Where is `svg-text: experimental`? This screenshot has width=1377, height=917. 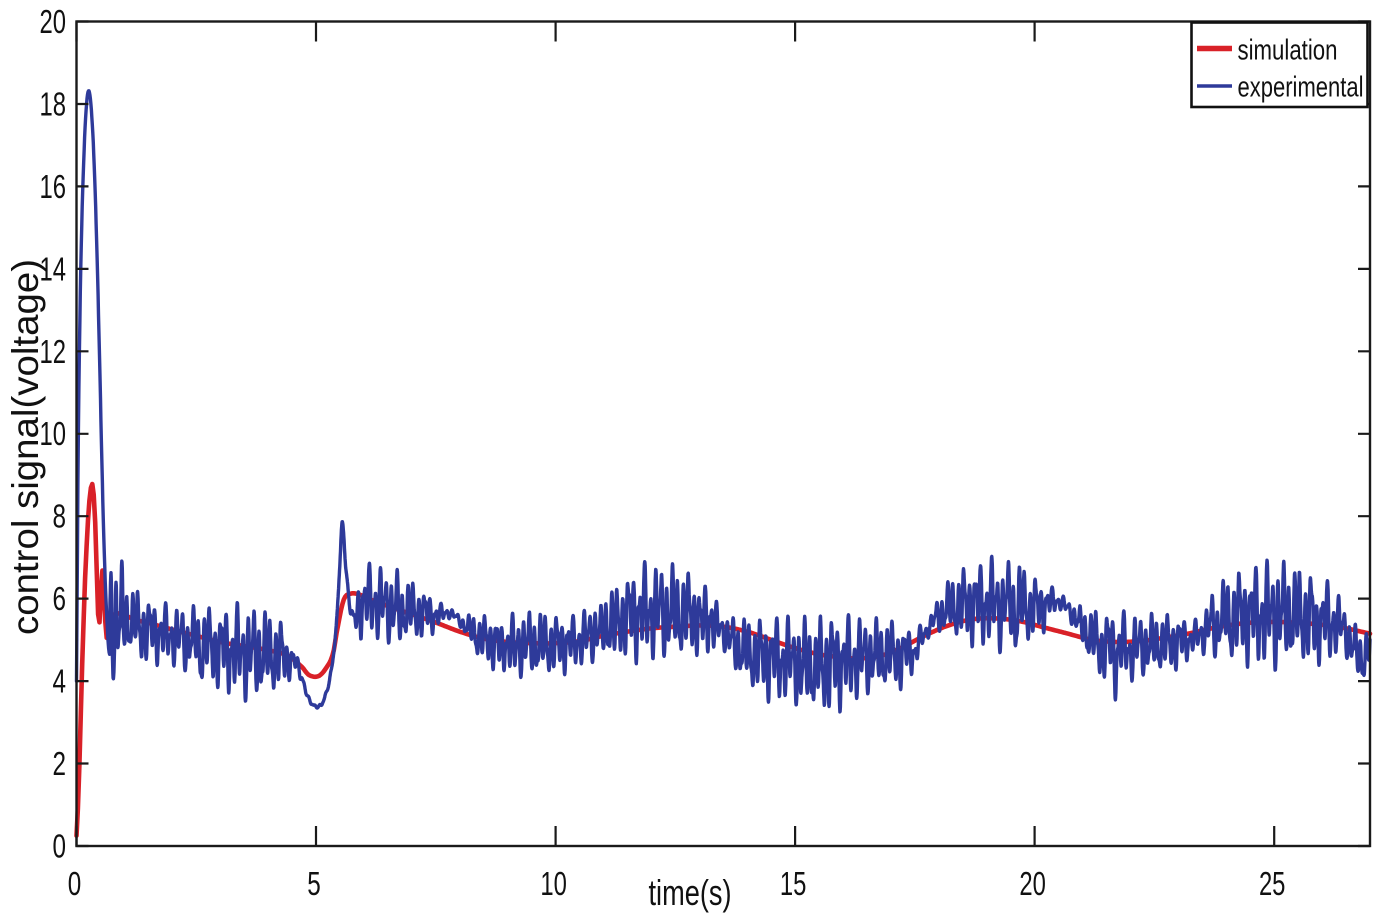 svg-text: experimental is located at coordinates (1301, 87).